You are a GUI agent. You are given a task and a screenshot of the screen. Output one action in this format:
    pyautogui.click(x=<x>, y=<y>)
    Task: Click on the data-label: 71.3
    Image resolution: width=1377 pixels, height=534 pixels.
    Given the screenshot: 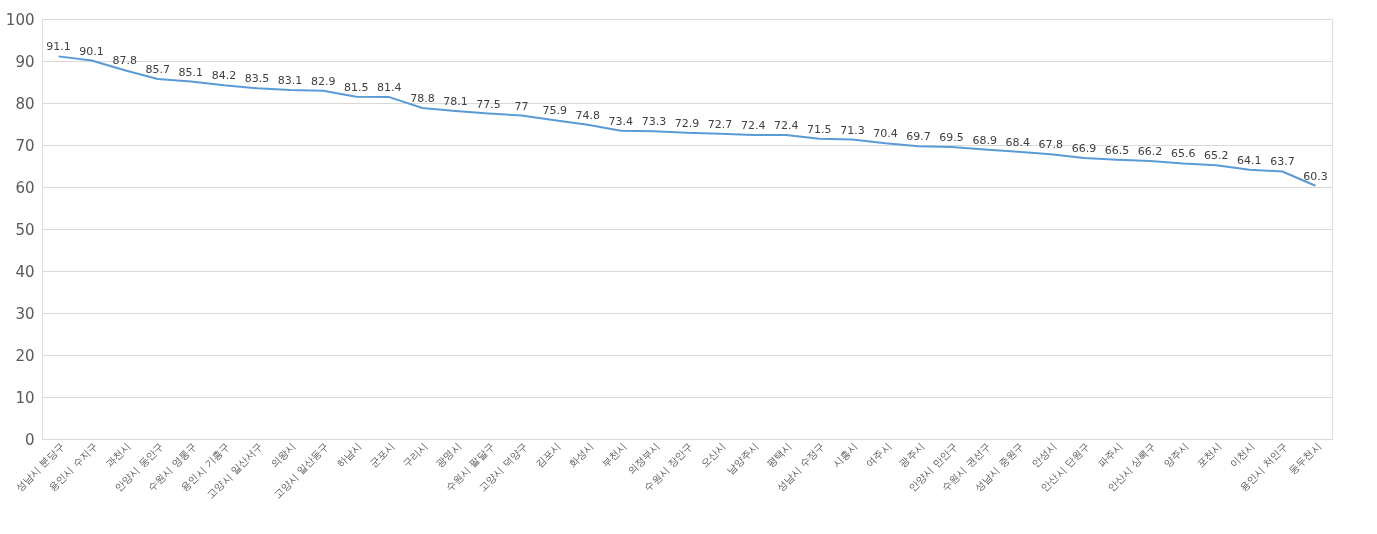 What is the action you would take?
    pyautogui.click(x=852, y=130)
    